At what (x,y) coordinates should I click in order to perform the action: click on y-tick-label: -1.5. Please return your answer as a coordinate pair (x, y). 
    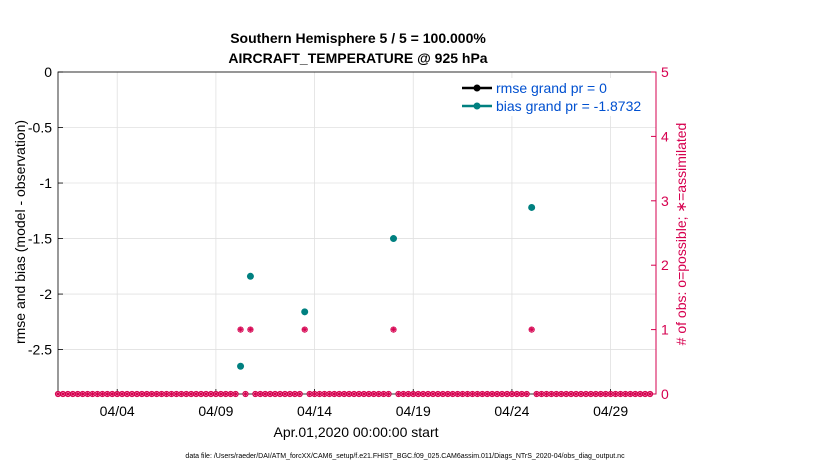
    Looking at the image, I should click on (40, 239).